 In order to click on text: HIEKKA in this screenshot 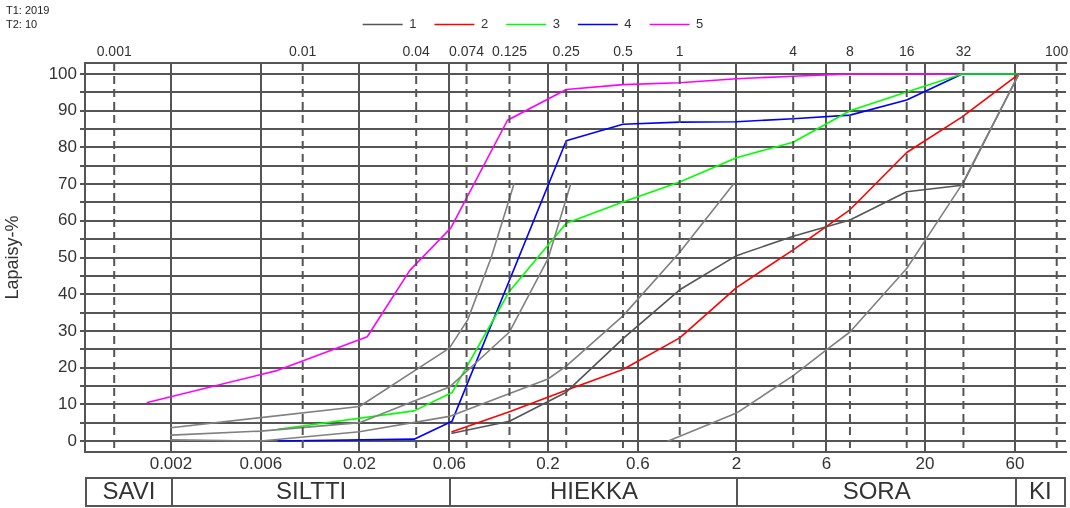, I will do `click(593, 492)`.